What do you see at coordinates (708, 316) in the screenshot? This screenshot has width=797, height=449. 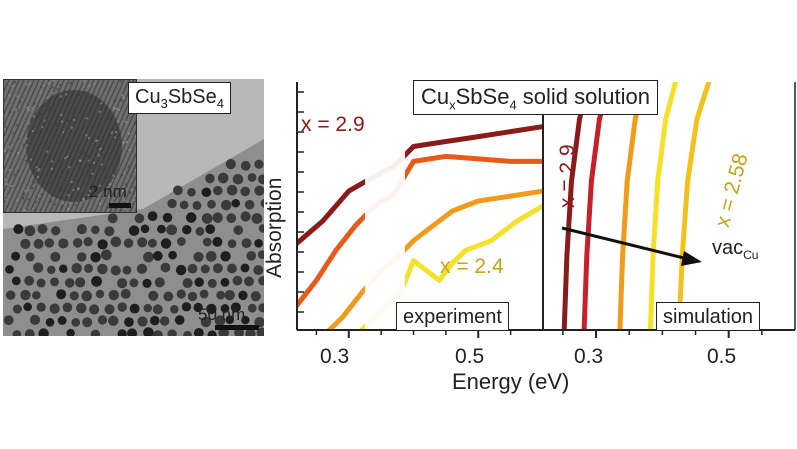 I see `simulation-panel-label: simulation` at bounding box center [708, 316].